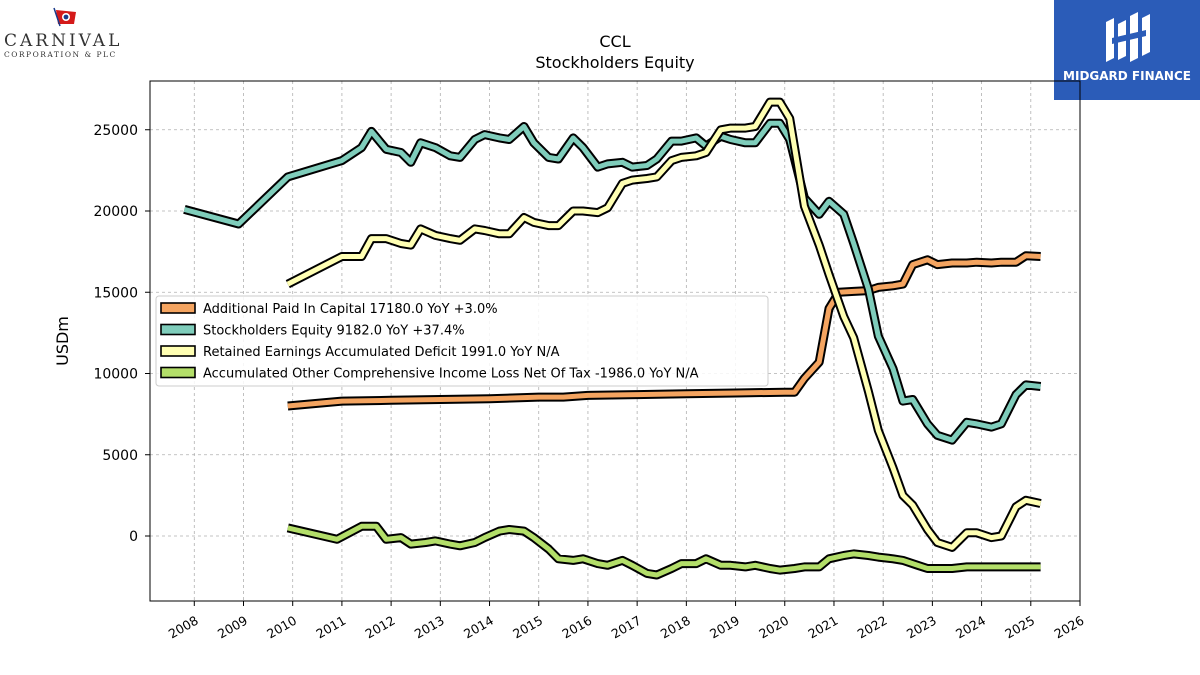  Describe the element at coordinates (281, 627) in the screenshot. I see `x-tick-label: 2010` at that location.